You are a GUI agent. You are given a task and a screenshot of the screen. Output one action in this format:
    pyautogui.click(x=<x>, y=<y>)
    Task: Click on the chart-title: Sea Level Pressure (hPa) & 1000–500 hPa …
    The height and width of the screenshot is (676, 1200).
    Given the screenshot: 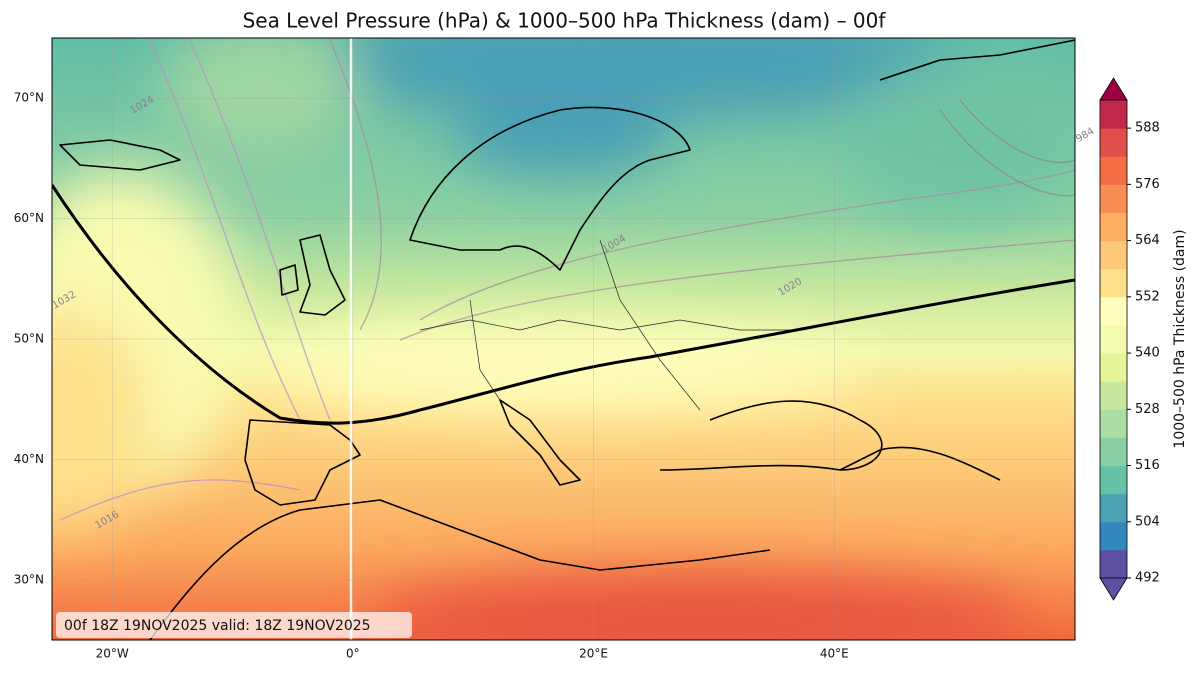 What is the action you would take?
    pyautogui.click(x=565, y=21)
    